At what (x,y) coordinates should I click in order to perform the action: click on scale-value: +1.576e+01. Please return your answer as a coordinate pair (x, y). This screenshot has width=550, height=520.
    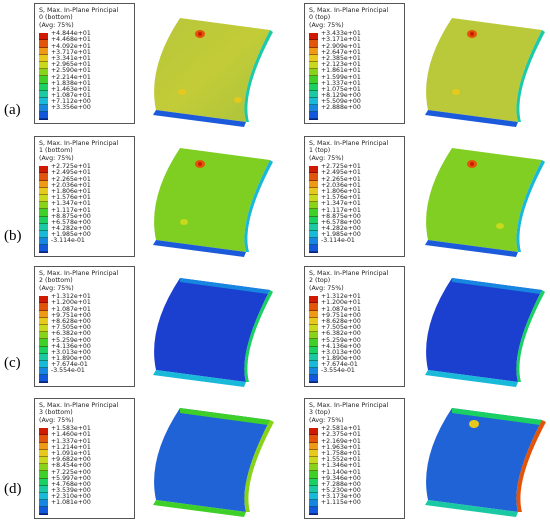
    Looking at the image, I should click on (341, 198).